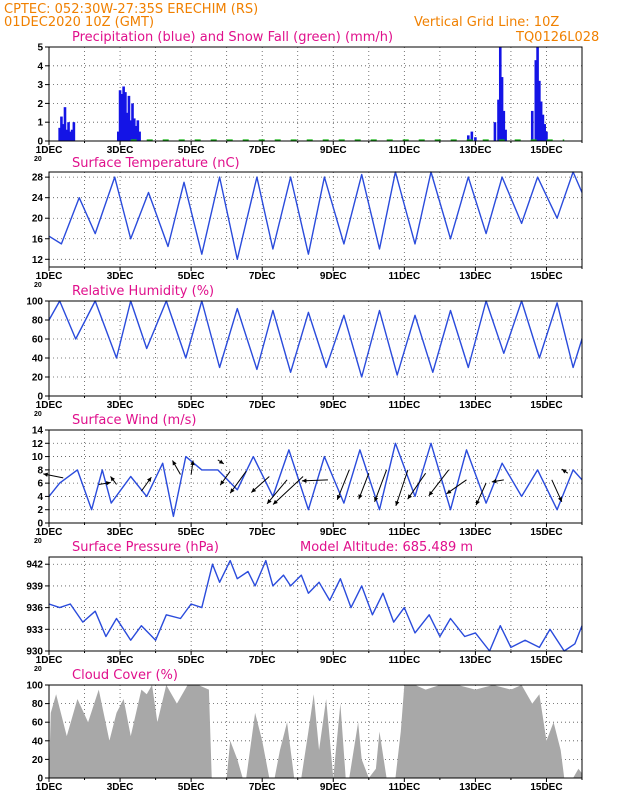 The width and height of the screenshot is (618, 800). I want to click on y-tick-label: 933, so click(34, 630).